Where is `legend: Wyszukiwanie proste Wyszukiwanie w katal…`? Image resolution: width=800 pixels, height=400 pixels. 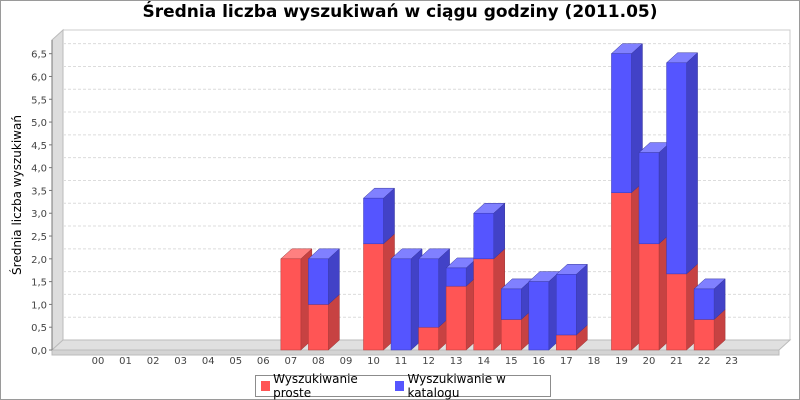 legend: Wyszukiwanie proste Wyszukiwanie w katal… is located at coordinates (403, 386).